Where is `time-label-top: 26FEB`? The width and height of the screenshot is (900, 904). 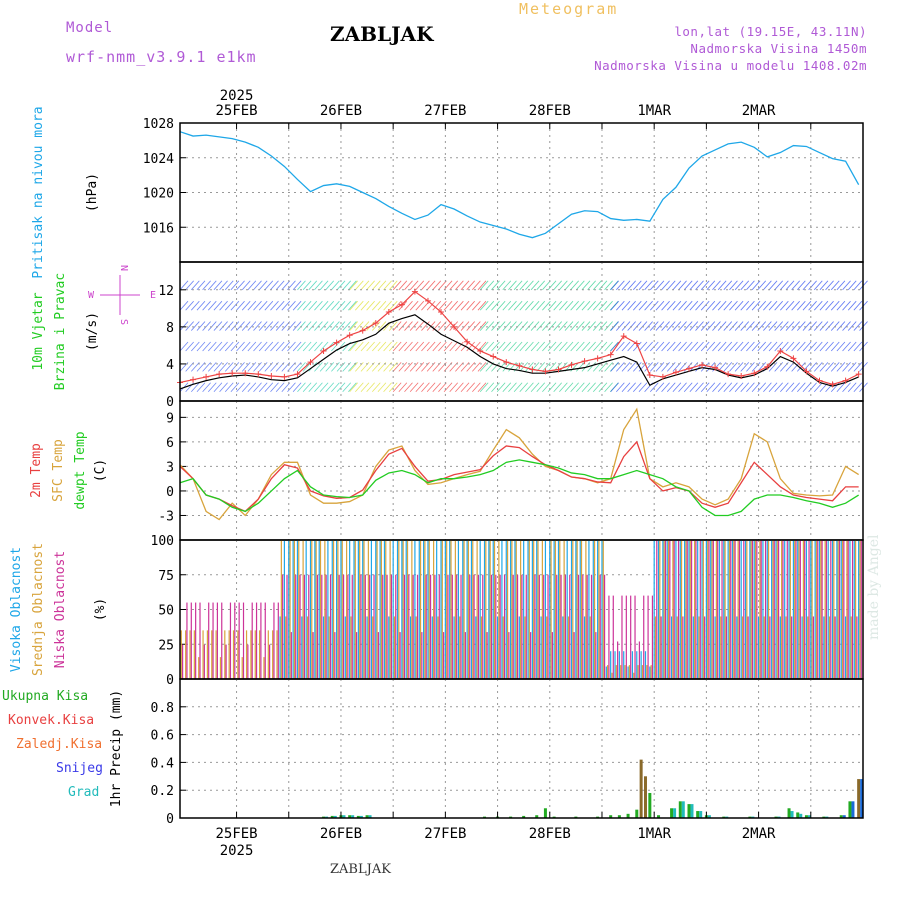 time-label-top: 26FEB is located at coordinates (341, 111).